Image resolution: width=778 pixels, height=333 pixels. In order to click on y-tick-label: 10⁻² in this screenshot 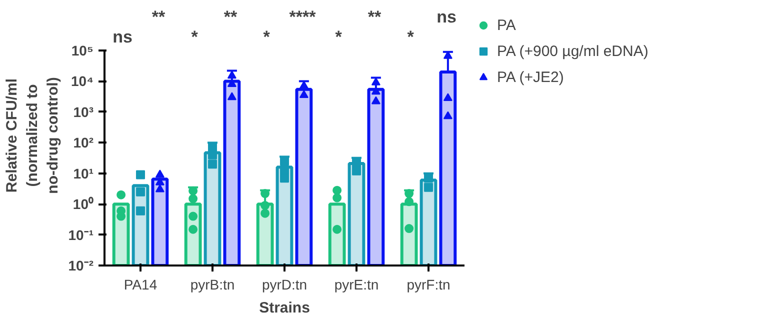, I will do `click(81, 266)`.